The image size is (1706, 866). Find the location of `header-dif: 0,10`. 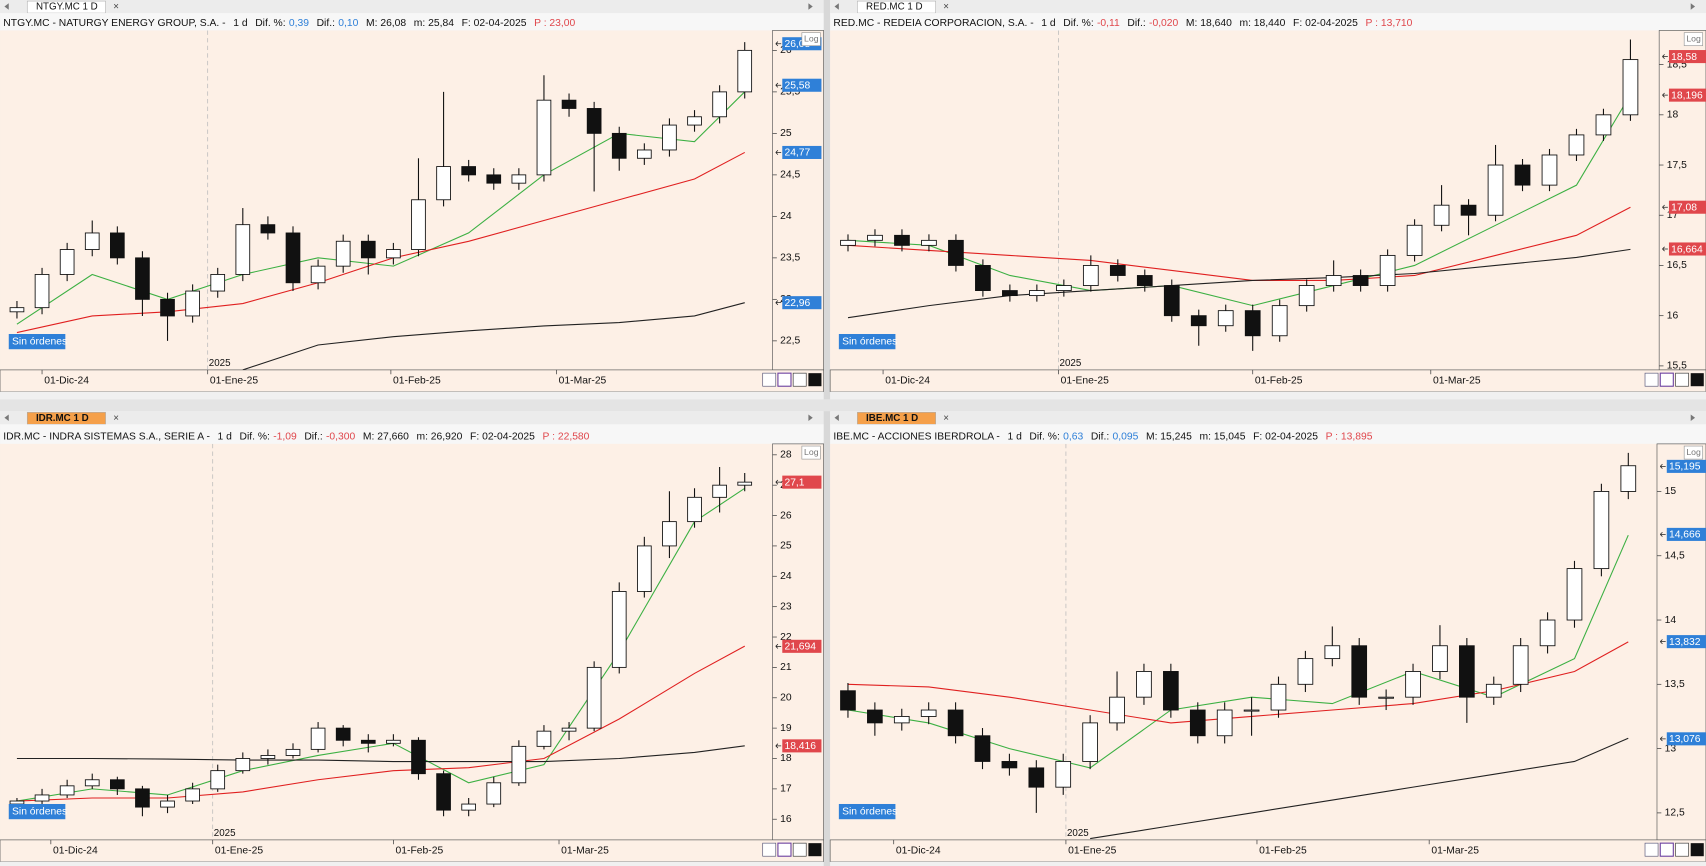

header-dif: 0,10 is located at coordinates (348, 23).